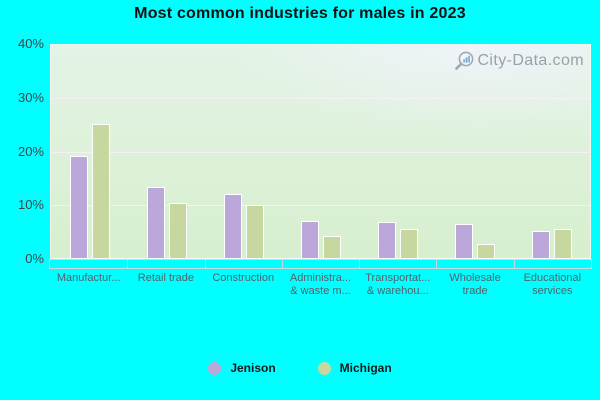 The image size is (600, 400). Describe the element at coordinates (30, 151) in the screenshot. I see `y-tick-20%: 20%` at that location.